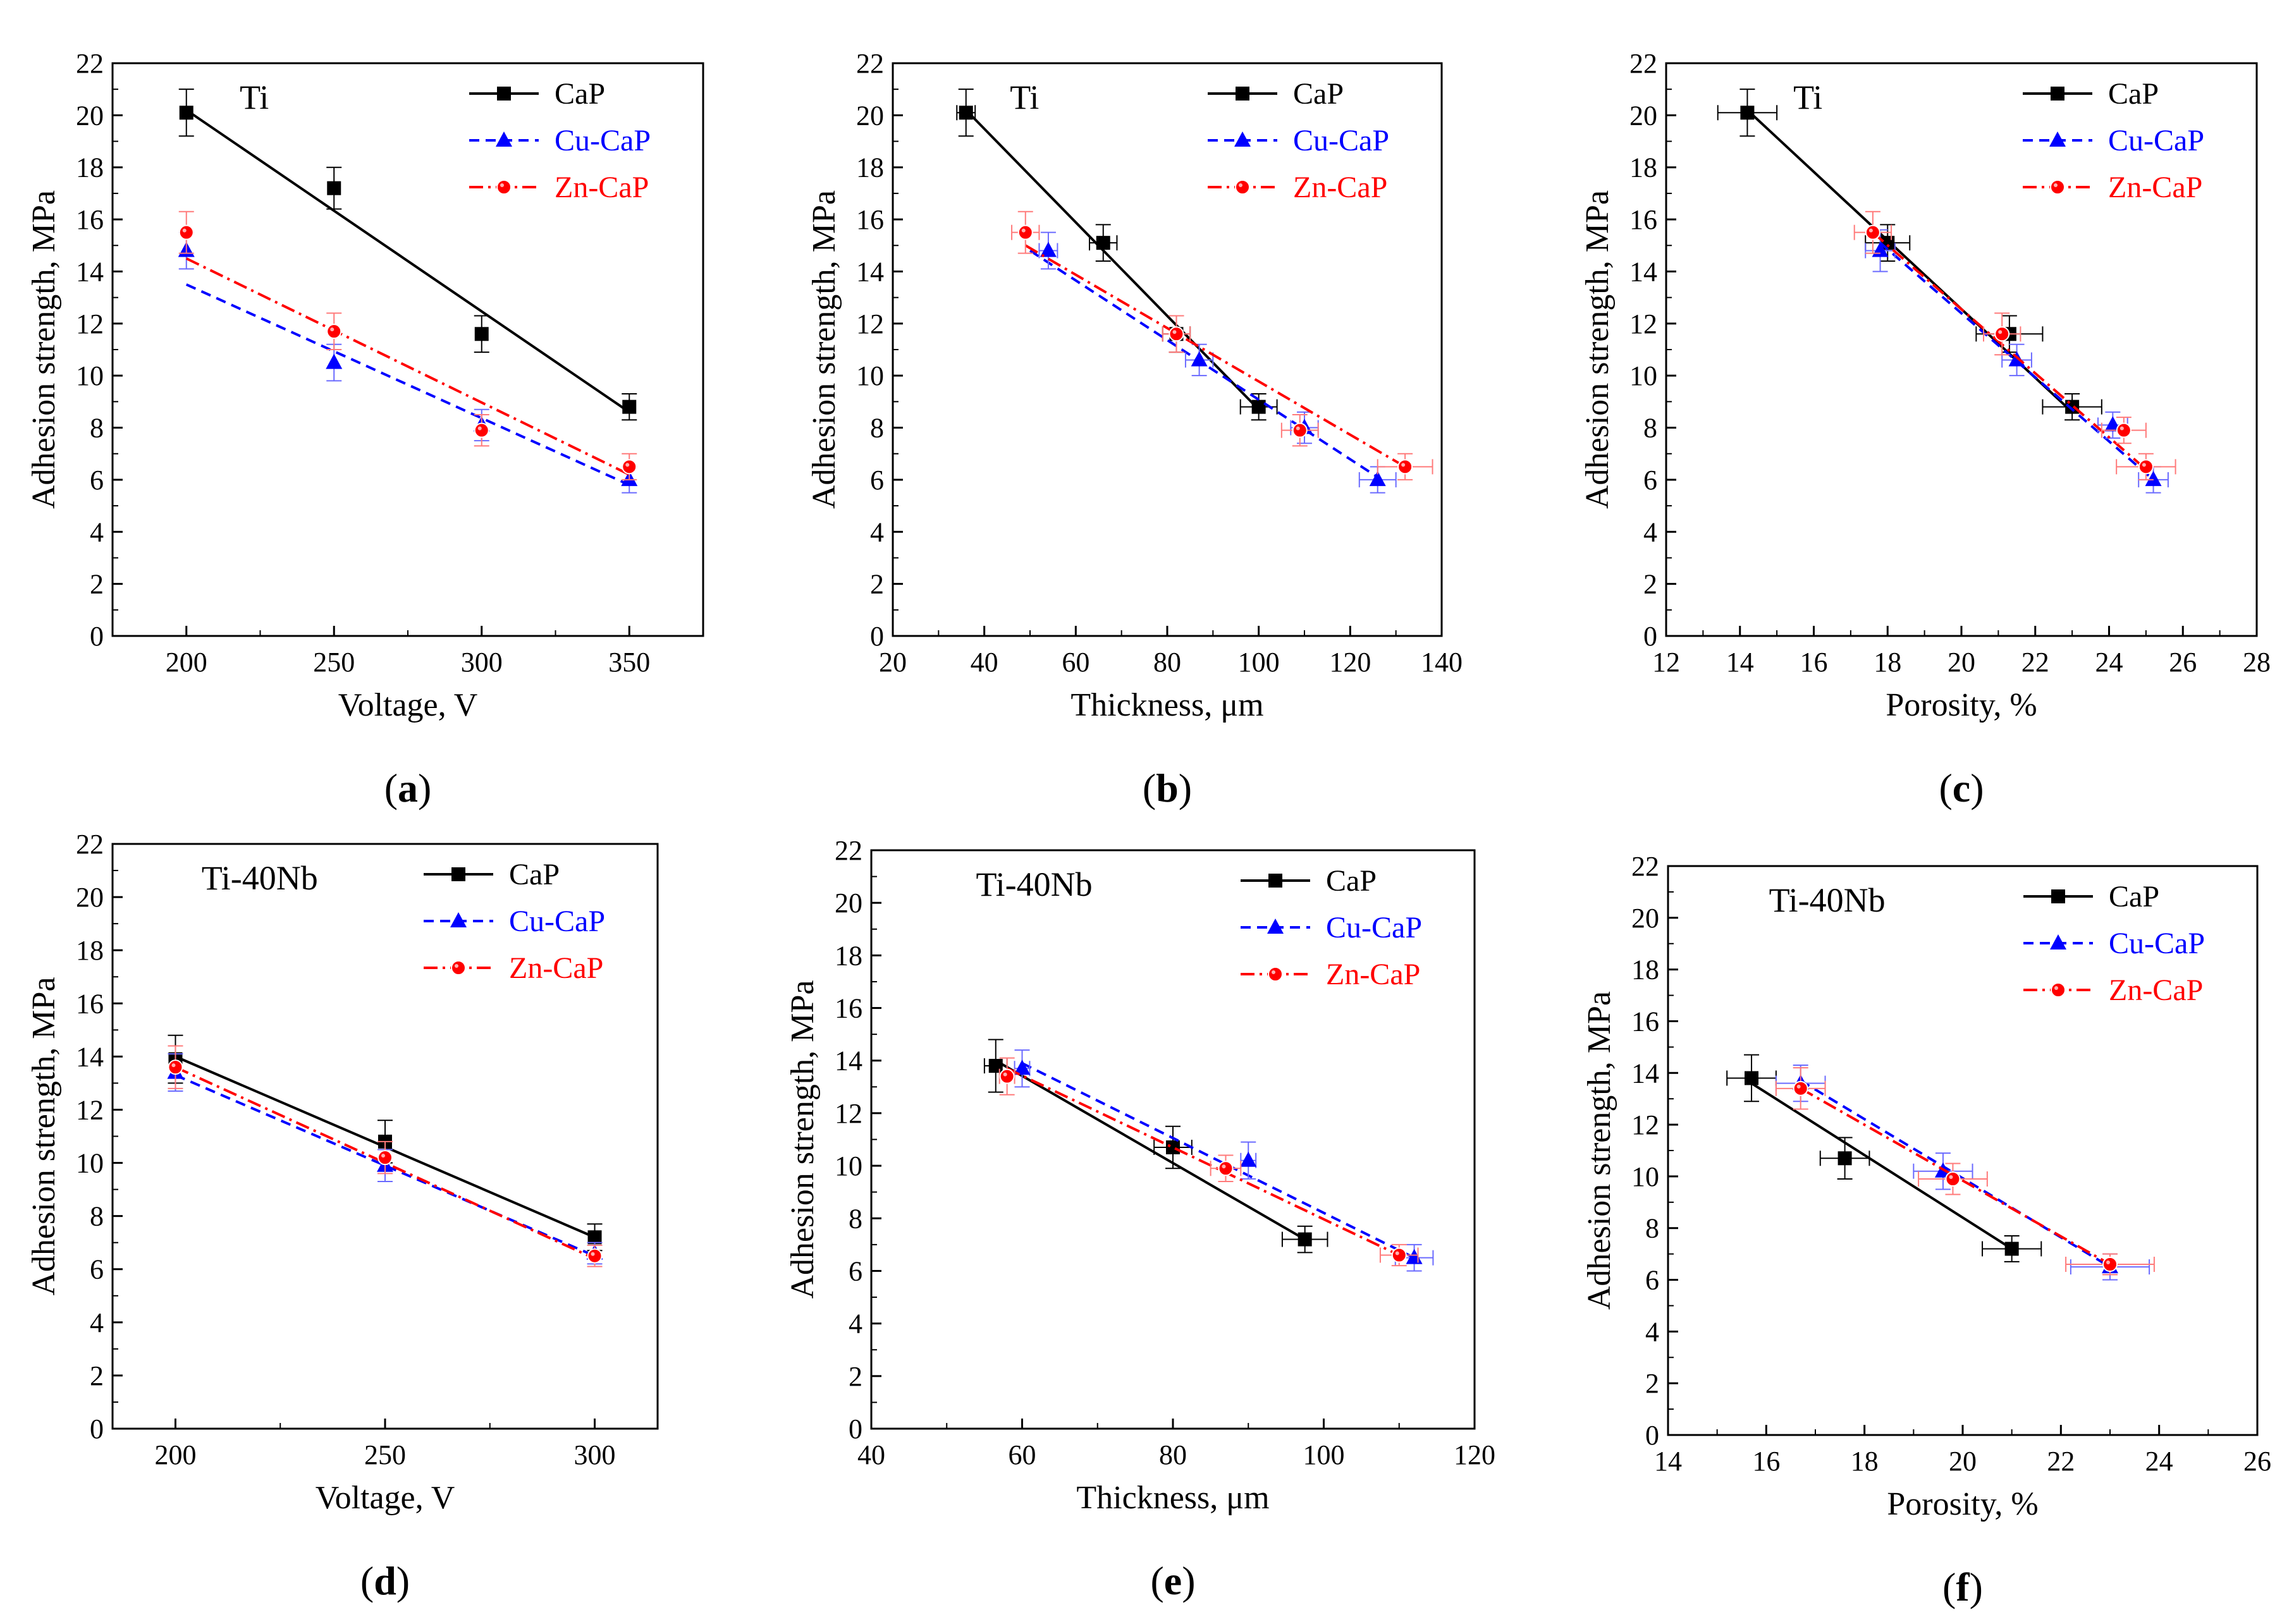  I want to click on y-tick-label: 0, so click(97, 636).